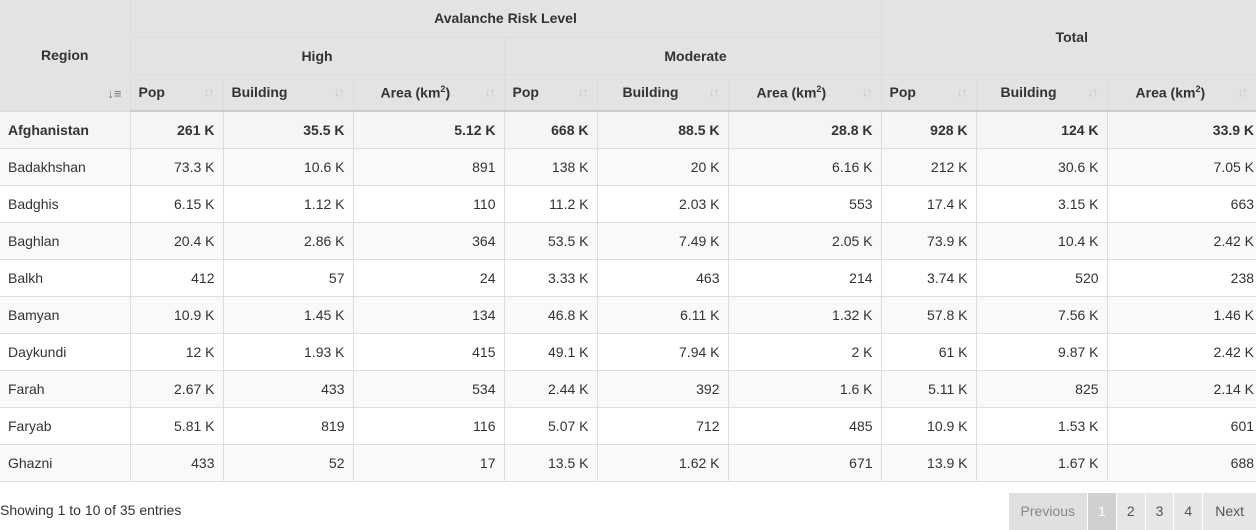 The image size is (1256, 530). What do you see at coordinates (288, 240) in the screenshot?
I see `cell: 2.86 K` at bounding box center [288, 240].